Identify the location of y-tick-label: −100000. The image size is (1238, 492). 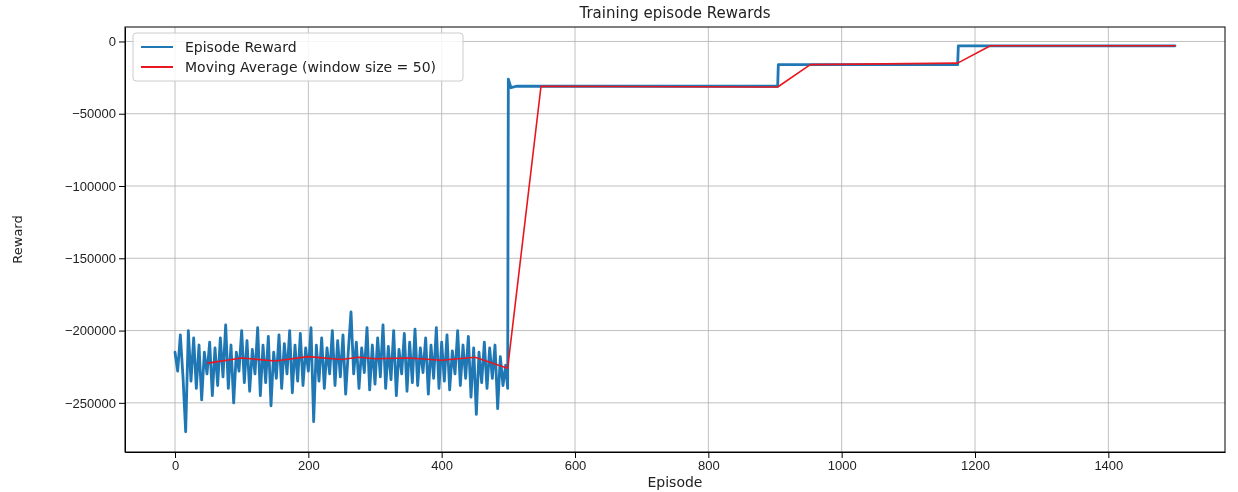
(90, 186).